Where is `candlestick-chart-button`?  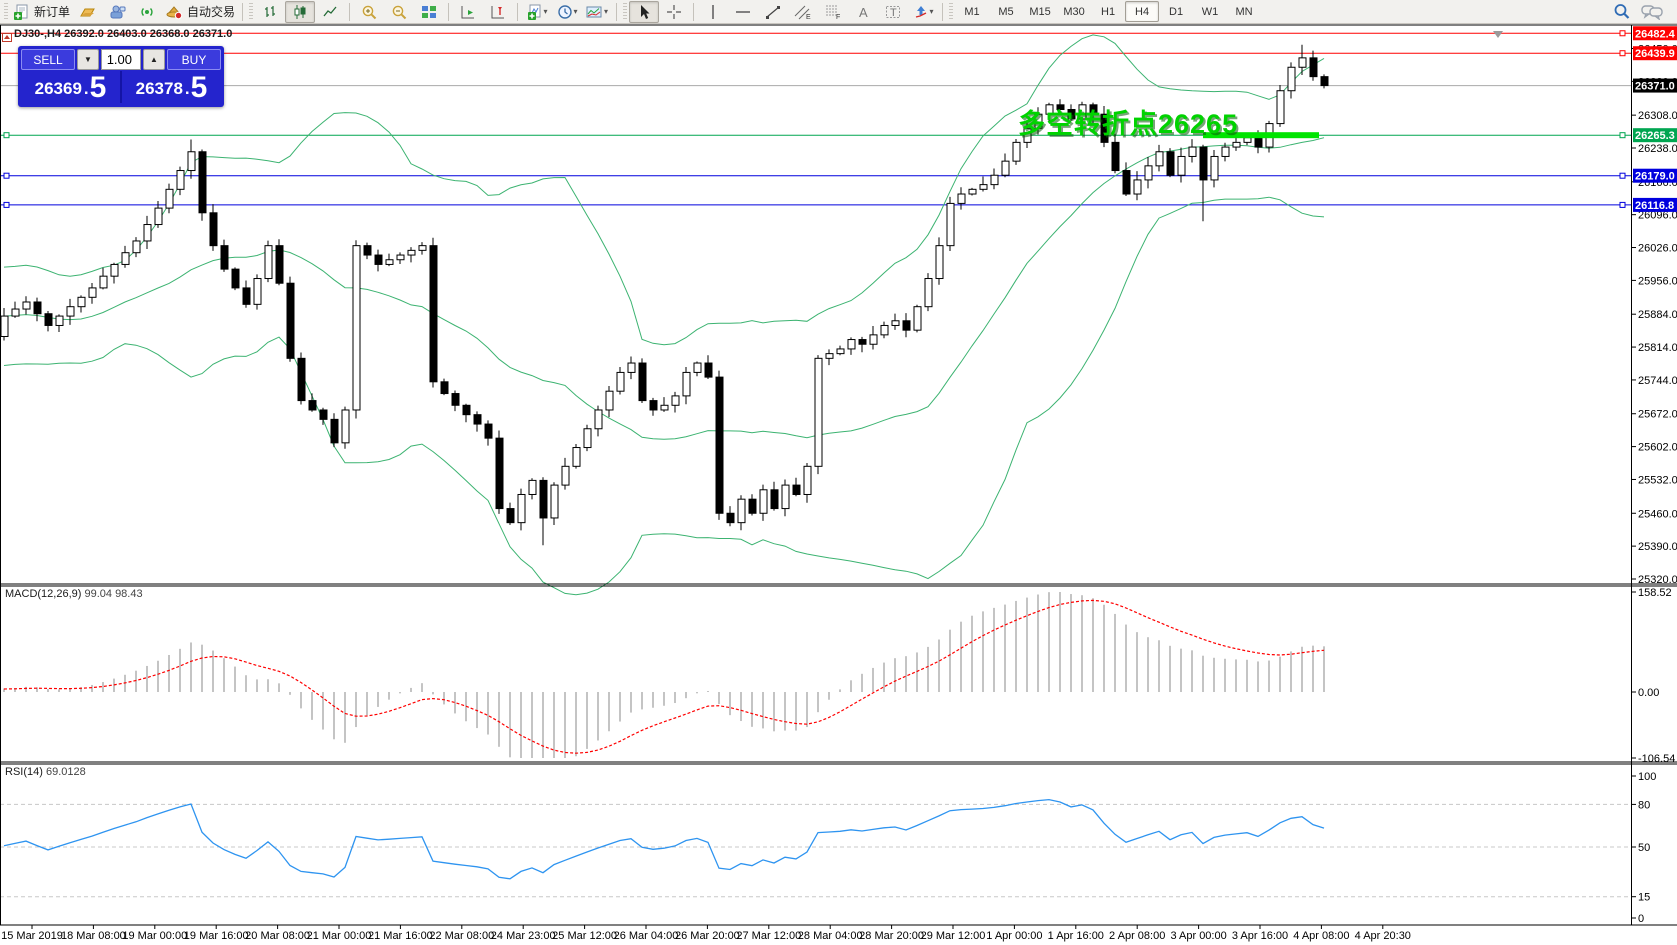
candlestick-chart-button is located at coordinates (300, 11).